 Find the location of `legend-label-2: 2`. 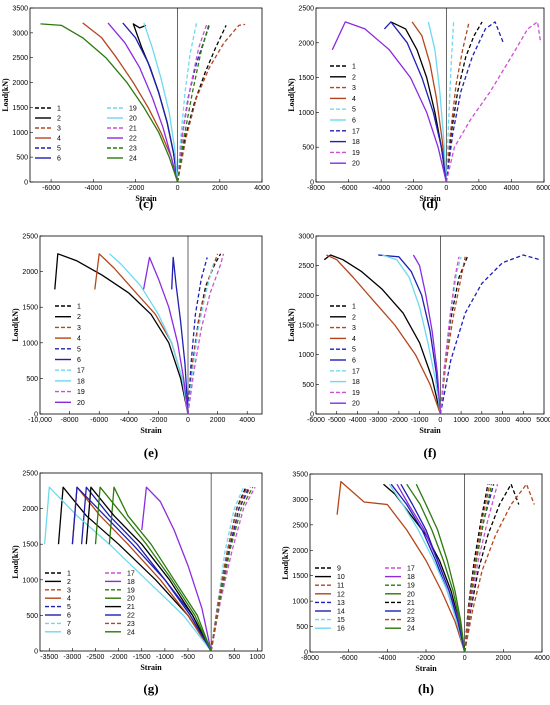

legend-label-2: 2 is located at coordinates (79, 317).